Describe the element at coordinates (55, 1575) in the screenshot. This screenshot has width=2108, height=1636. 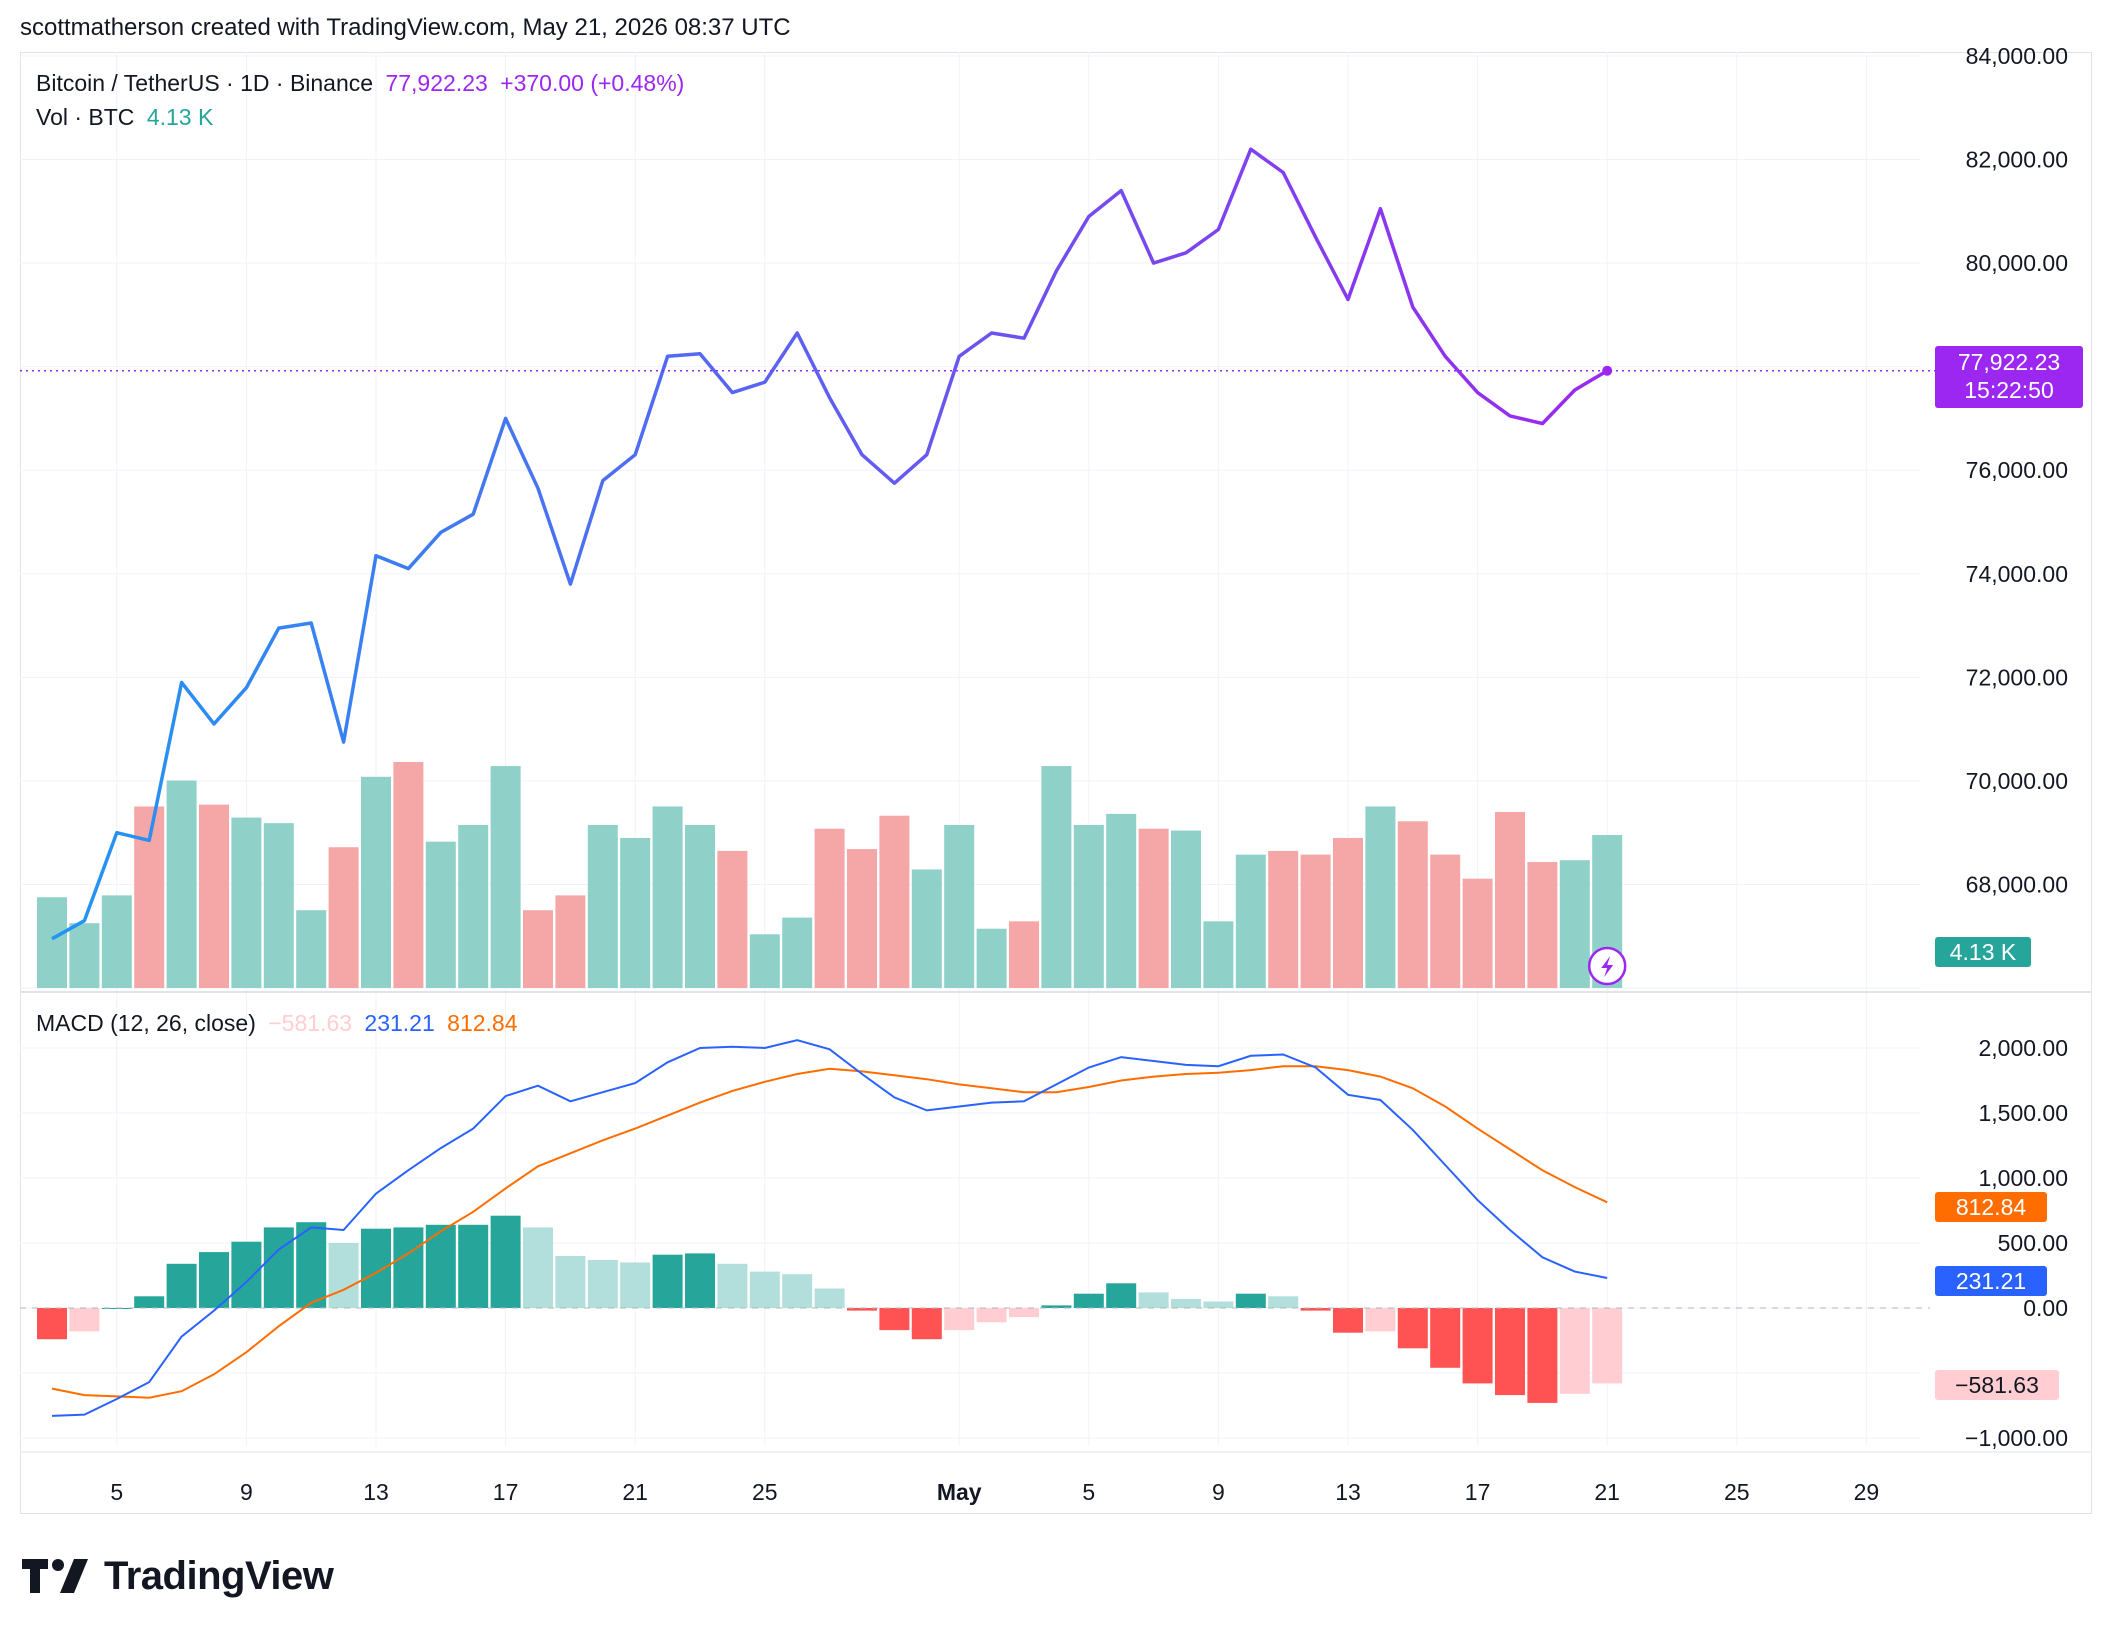
I see `tradingview-logo-icon` at that location.